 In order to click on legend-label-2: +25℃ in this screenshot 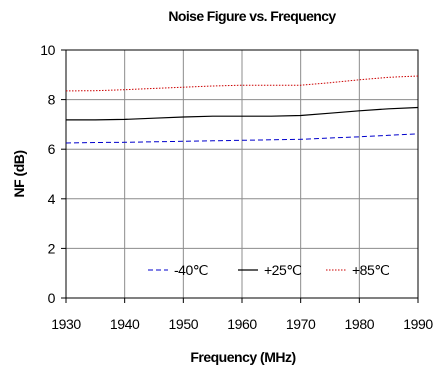, I will do `click(282, 270)`.